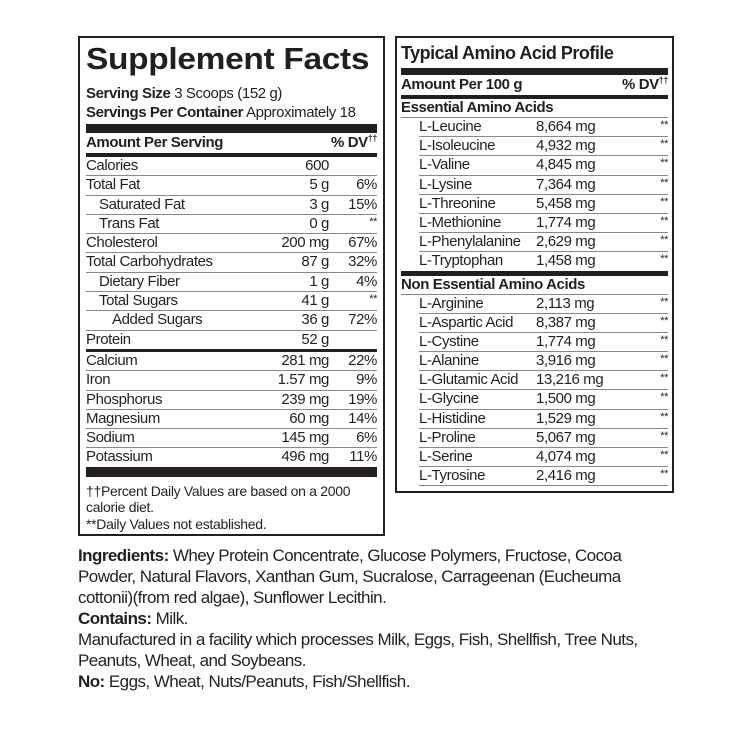  Describe the element at coordinates (315, 320) in the screenshot. I see `nutrient-amount: 36 g` at that location.